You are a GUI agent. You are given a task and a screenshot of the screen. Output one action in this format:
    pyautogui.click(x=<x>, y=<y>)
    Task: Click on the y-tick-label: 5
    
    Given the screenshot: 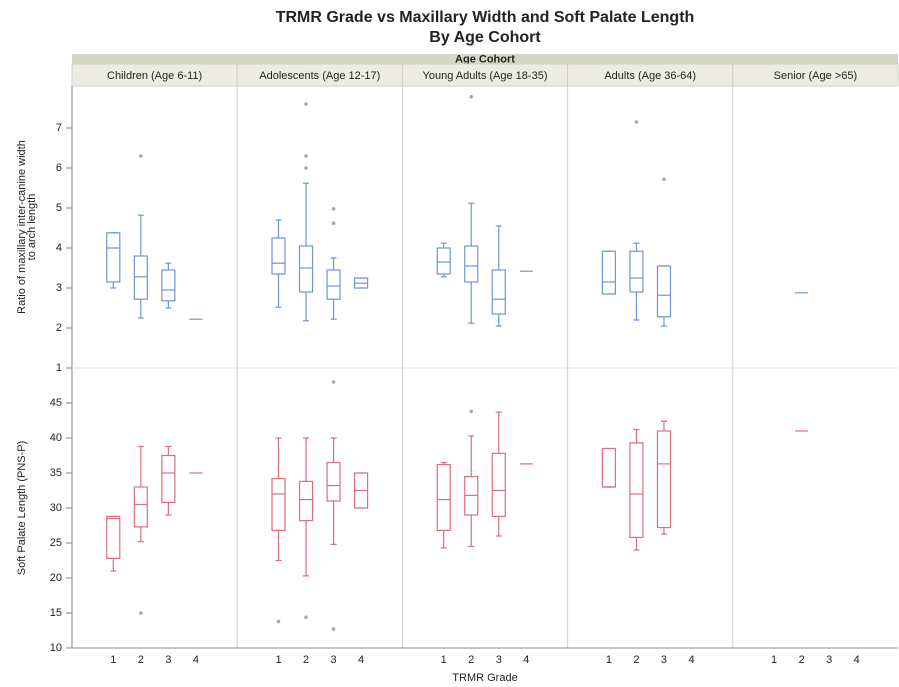 What is the action you would take?
    pyautogui.click(x=59, y=208)
    